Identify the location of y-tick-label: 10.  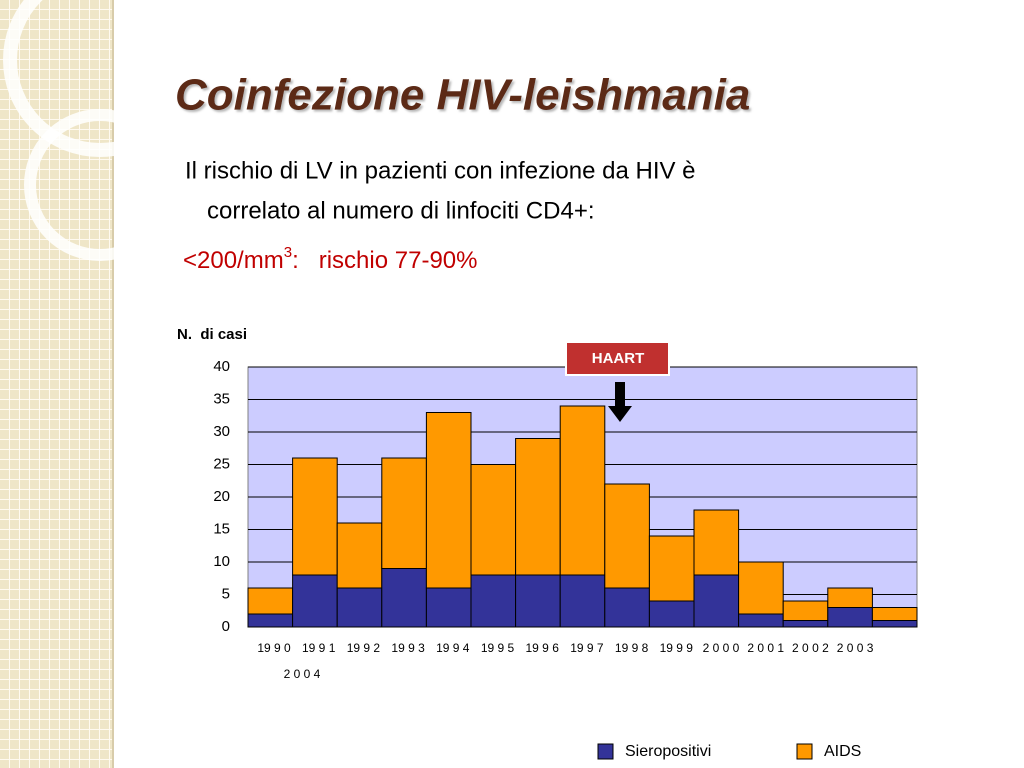
(221, 561).